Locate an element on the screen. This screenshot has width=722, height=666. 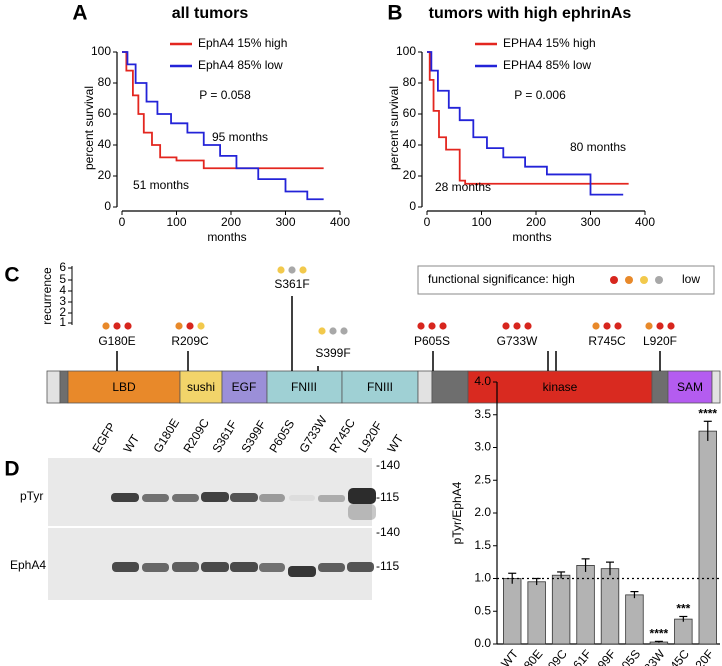
legend-label: low is located at coordinates (691, 279).